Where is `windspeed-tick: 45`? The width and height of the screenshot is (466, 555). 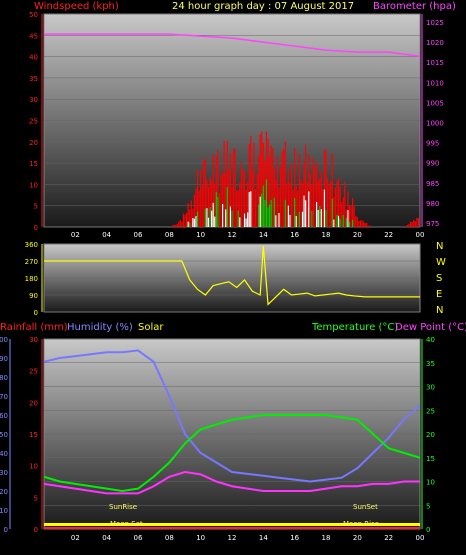
windspeed-tick: 45 is located at coordinates (33, 36).